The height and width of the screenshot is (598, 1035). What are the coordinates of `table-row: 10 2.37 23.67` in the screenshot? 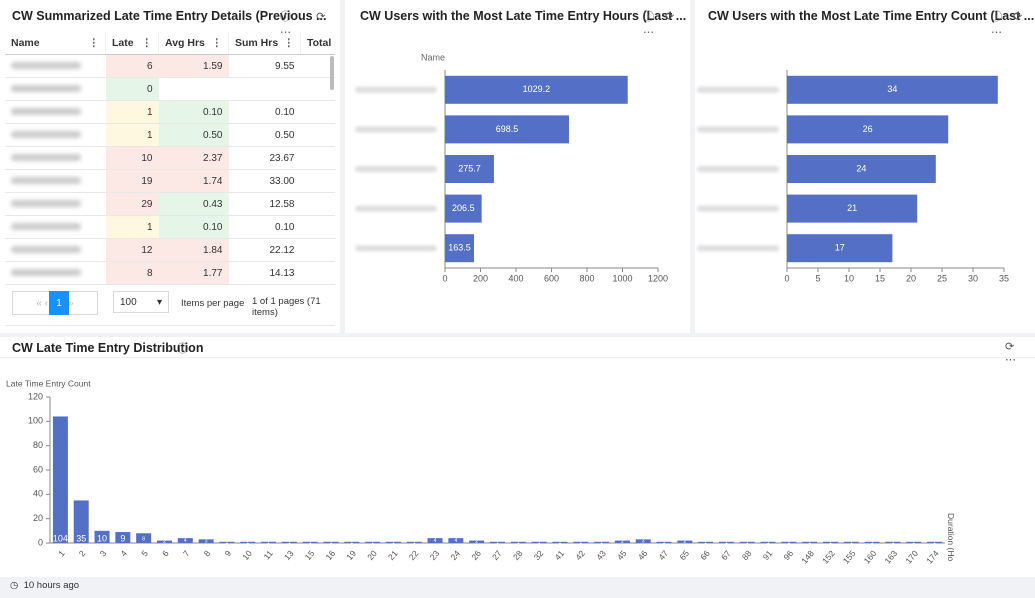 It's located at (170, 158).